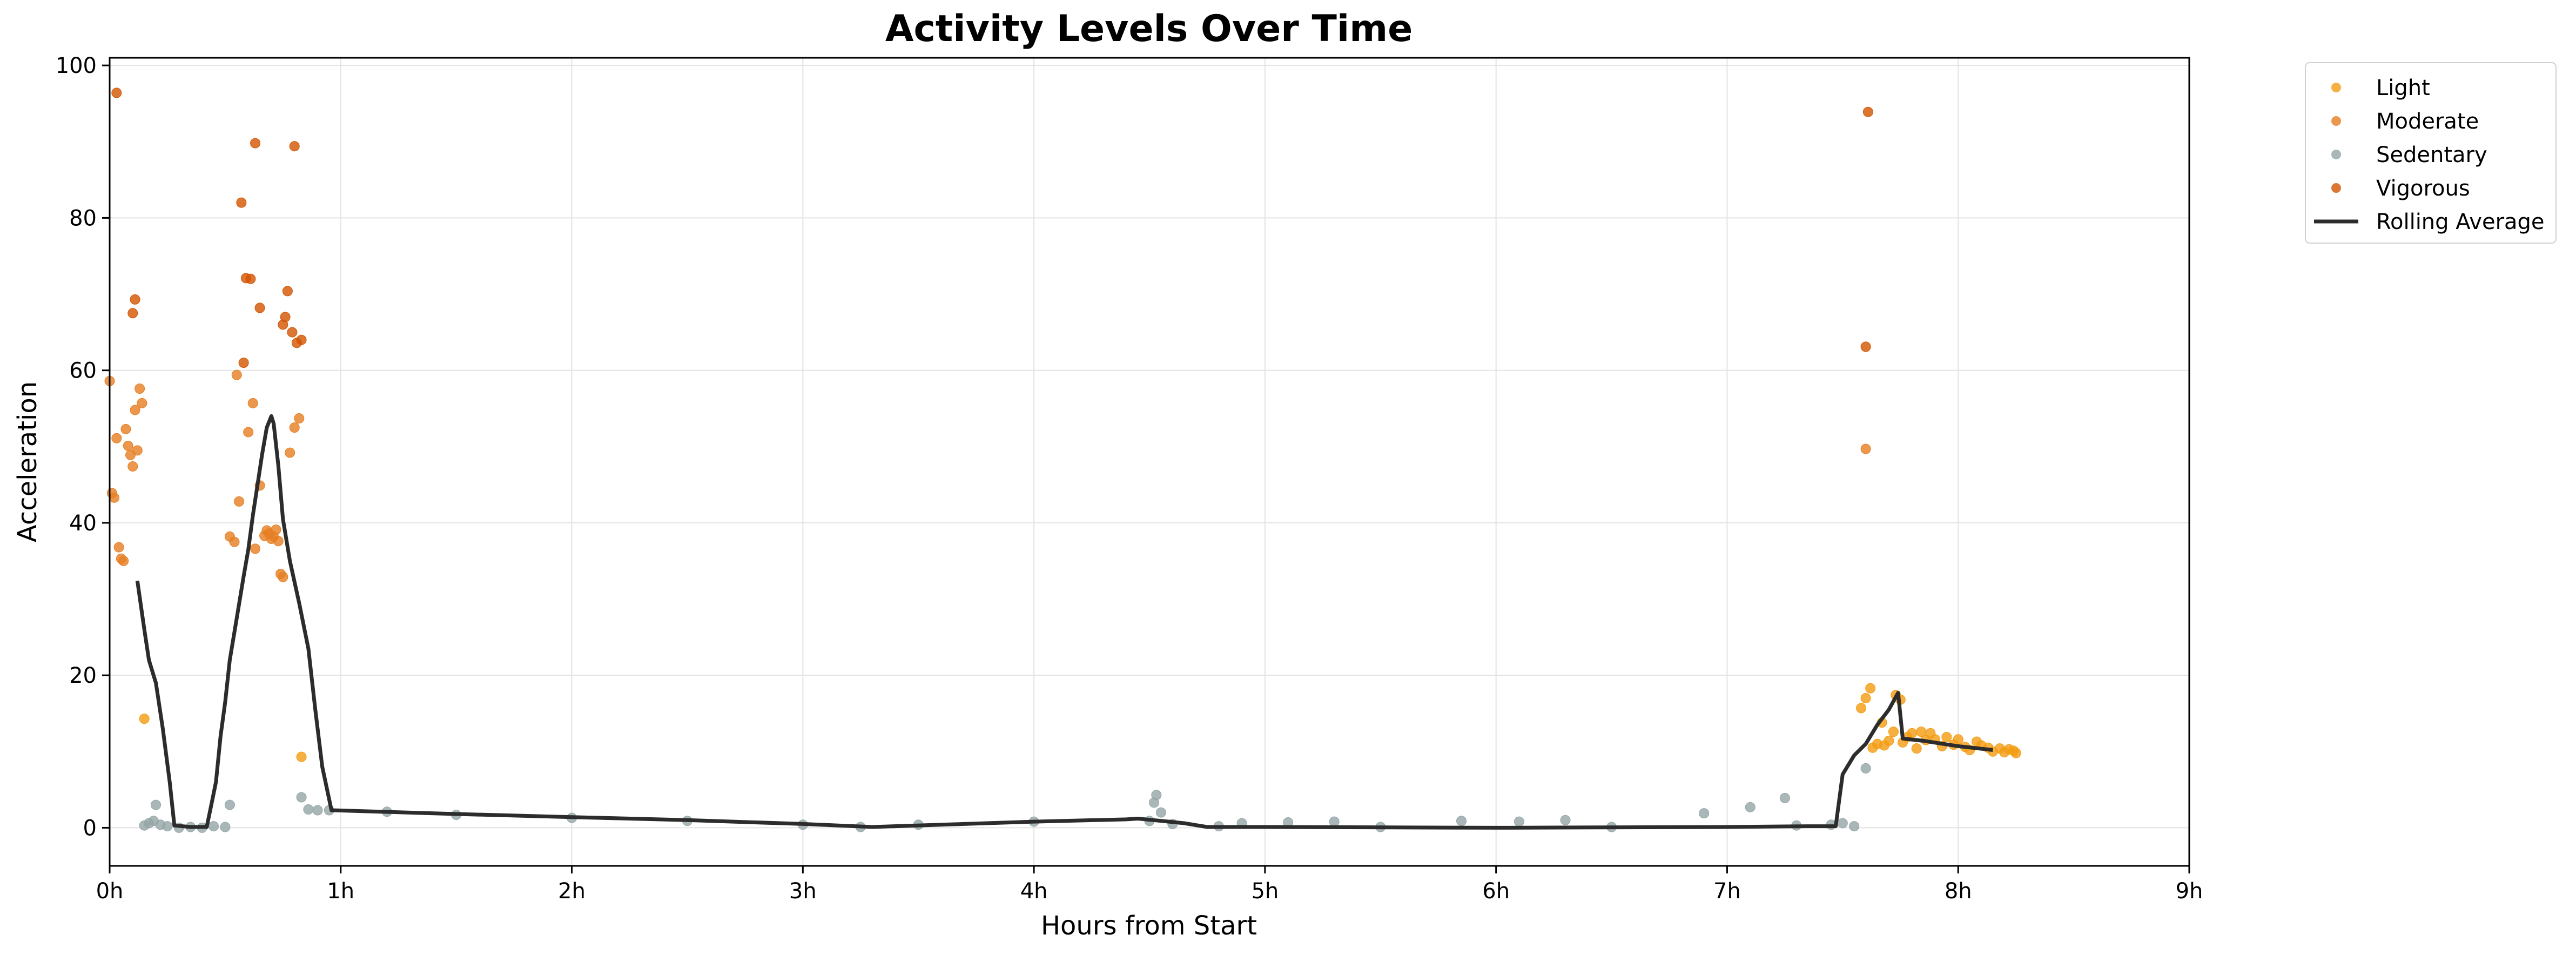 The image size is (2576, 955). I want to click on x-tick-label: 8h, so click(1959, 891).